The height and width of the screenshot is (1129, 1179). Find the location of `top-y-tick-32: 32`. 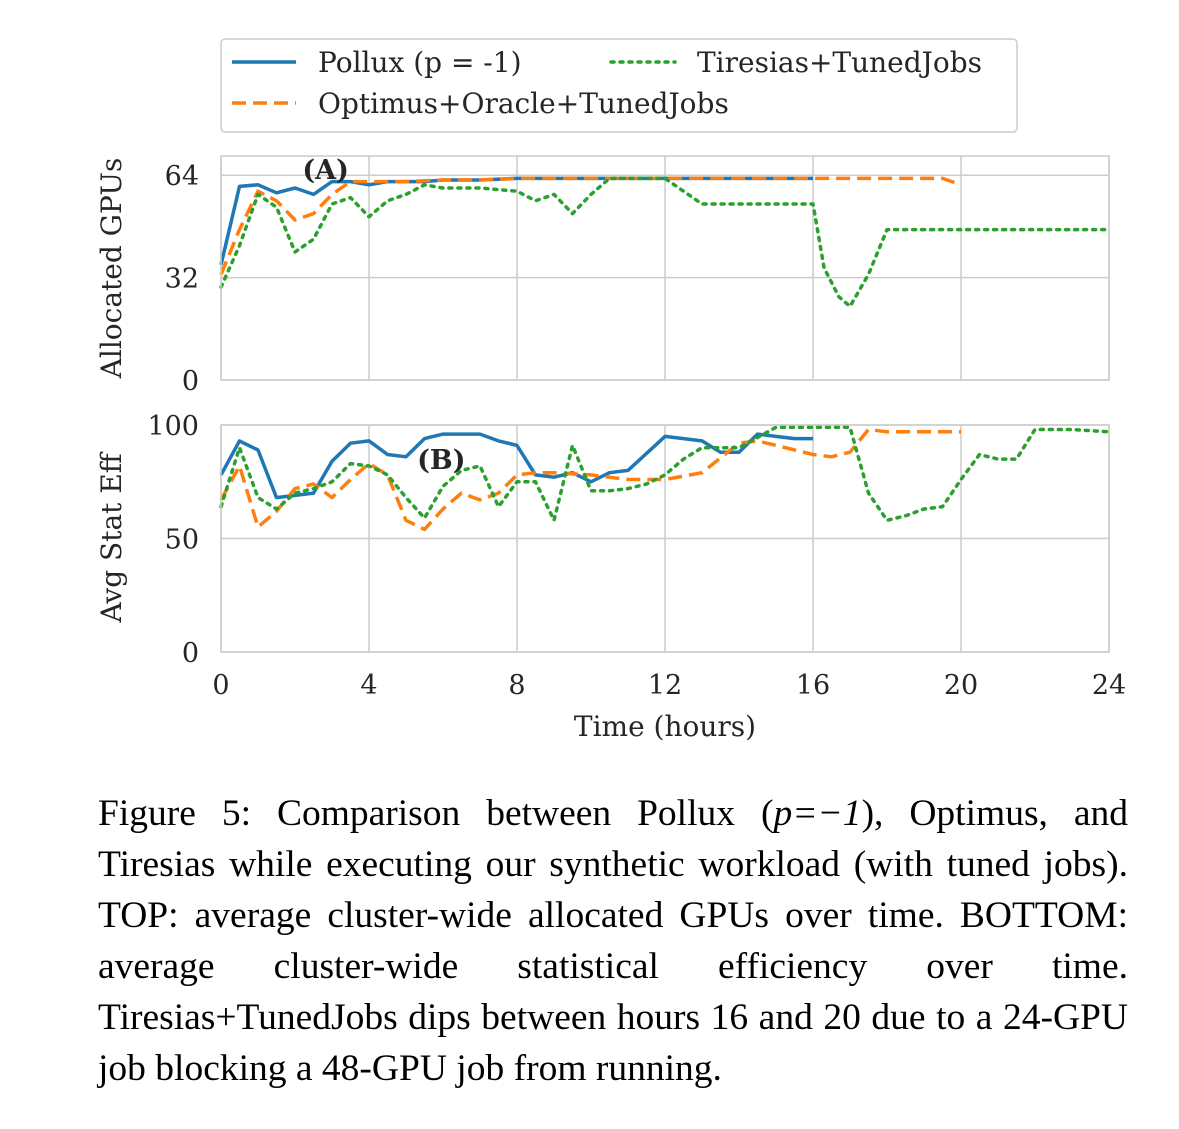

top-y-tick-32: 32 is located at coordinates (182, 279).